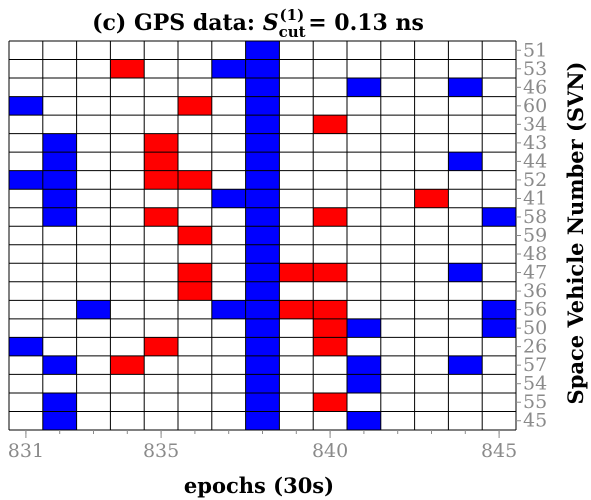 This screenshot has width=591, height=500. I want to click on chart-title-superscript: (1), so click(292, 15).